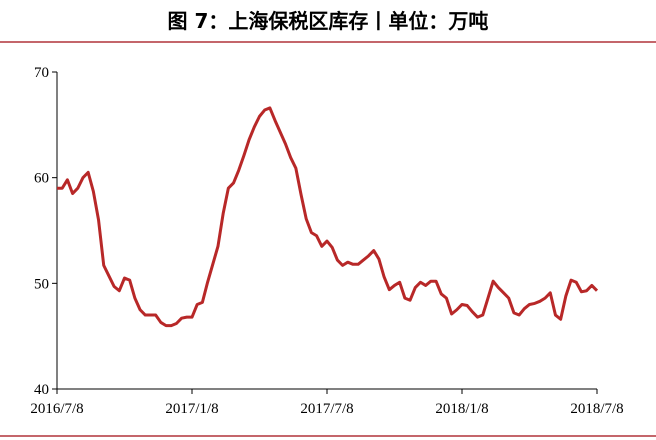 Image resolution: width=656 pixels, height=440 pixels. I want to click on x-tick-label: 2017/1/8, so click(191, 409).